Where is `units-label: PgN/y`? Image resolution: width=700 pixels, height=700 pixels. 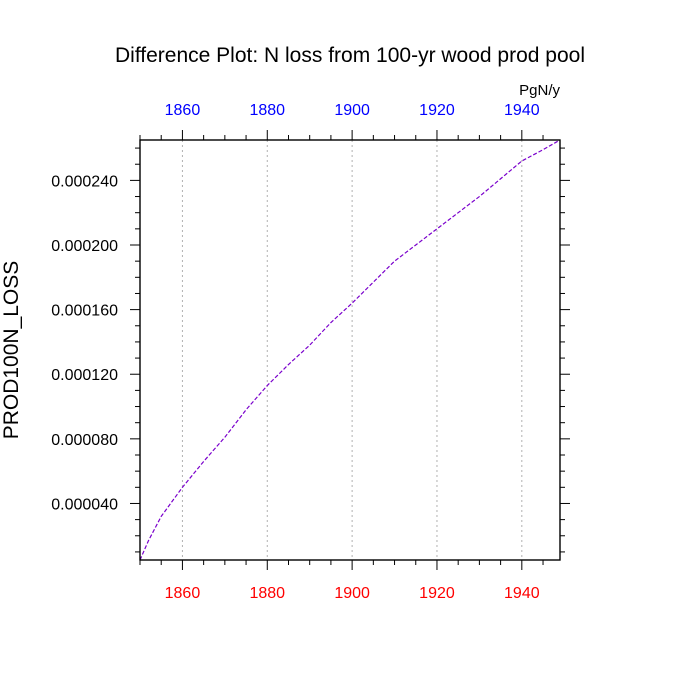 units-label: PgN/y is located at coordinates (539, 90).